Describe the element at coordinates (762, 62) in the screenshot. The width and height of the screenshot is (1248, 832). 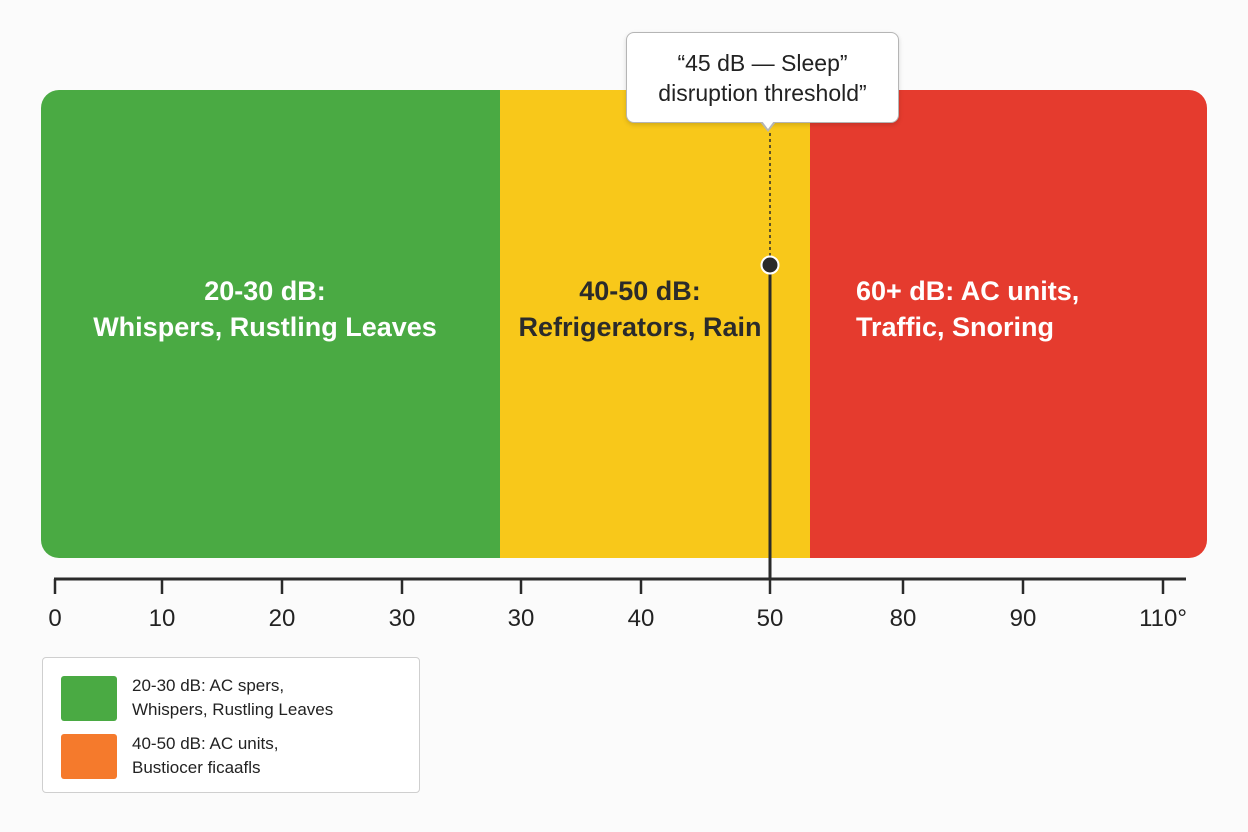
I see `callout-line-1: “45 dB — Sleep”` at that location.